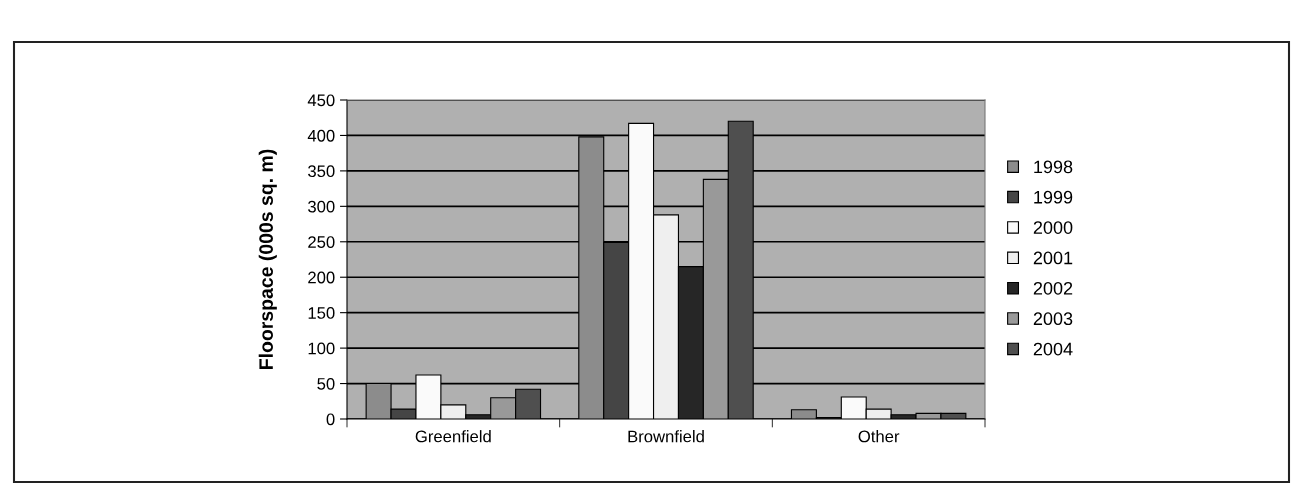 This screenshot has width=1303, height=492. Describe the element at coordinates (879, 436) in the screenshot. I see `x-tick-label: Other` at that location.